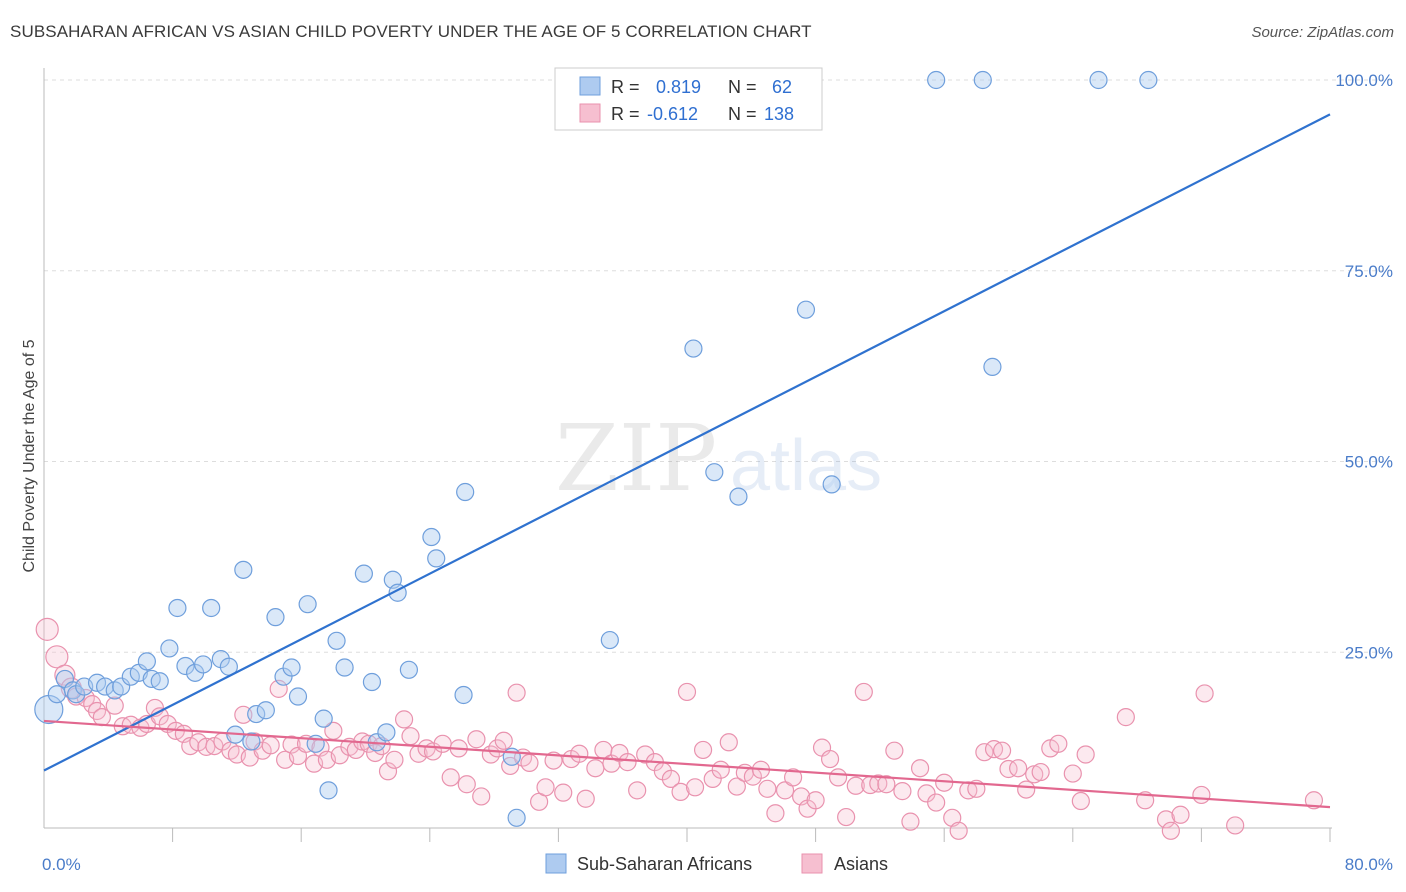 The image size is (1406, 892). What do you see at coordinates (678, 87) in the screenshot?
I see `legend-r-value-1: 0.819` at bounding box center [678, 87].